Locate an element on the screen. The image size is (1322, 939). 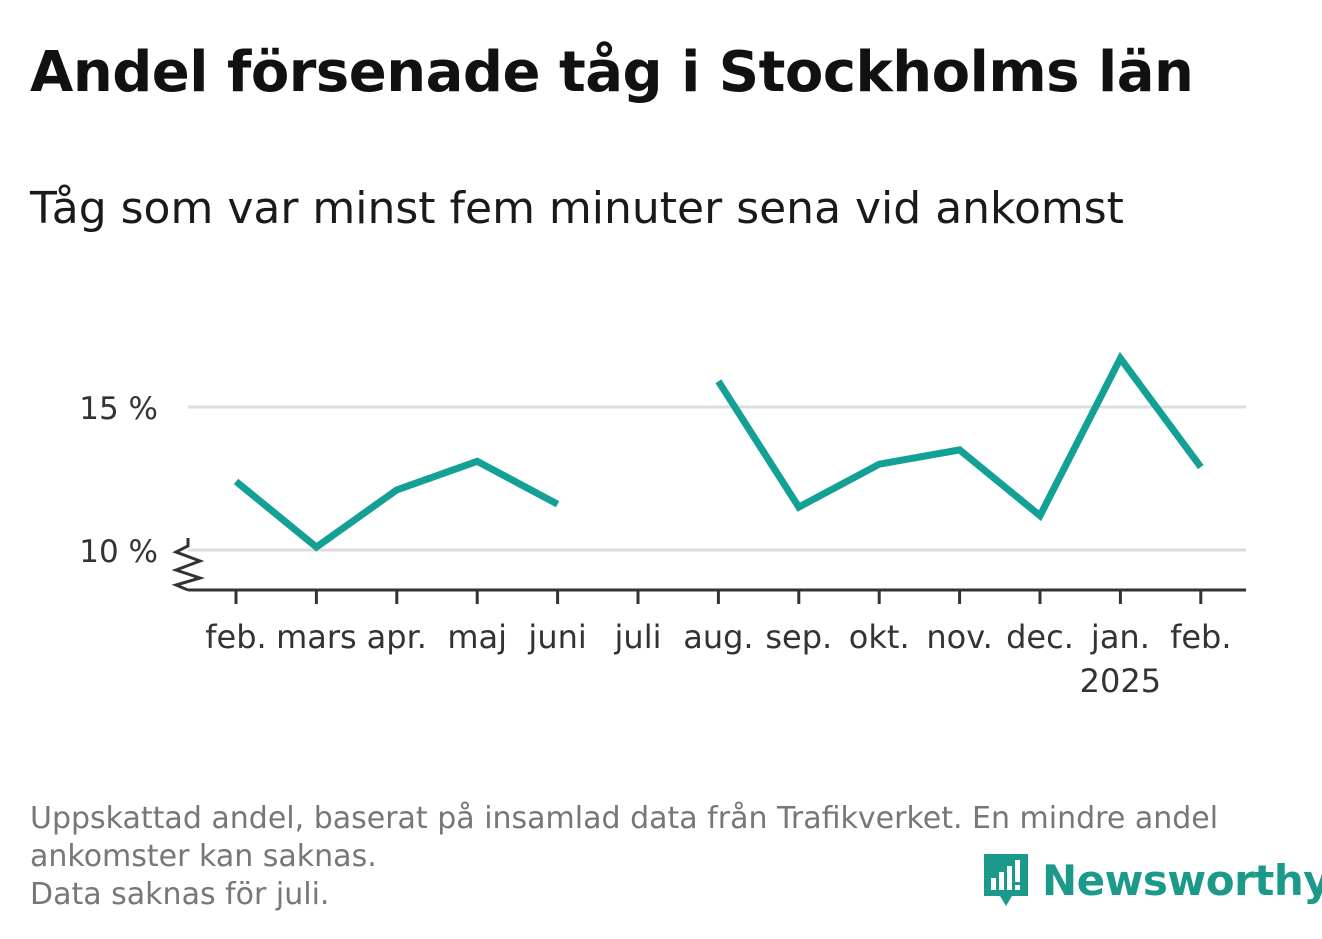
x-tick-label: okt. is located at coordinates (879, 637).